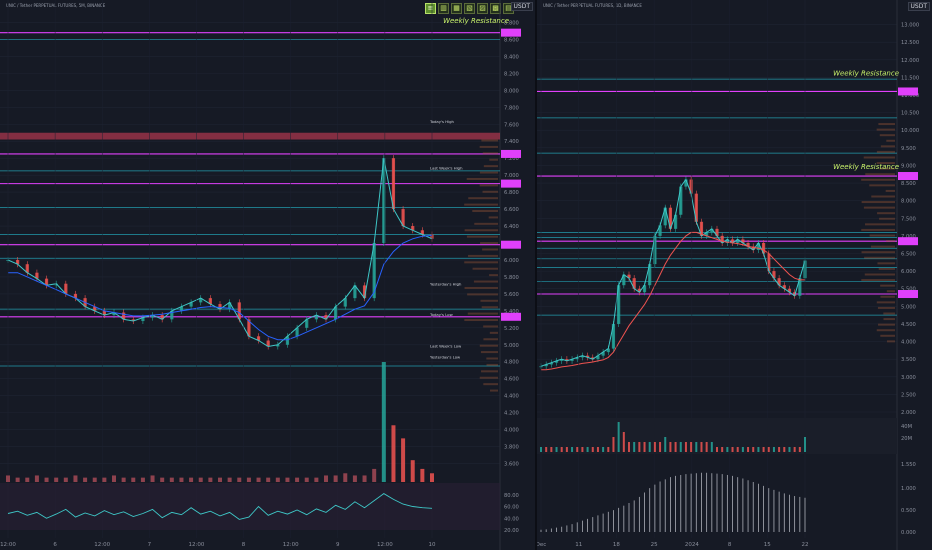 The image size is (932, 550). Describe the element at coordinates (521, 6) in the screenshot. I see `left-currency-label: USDT` at that location.